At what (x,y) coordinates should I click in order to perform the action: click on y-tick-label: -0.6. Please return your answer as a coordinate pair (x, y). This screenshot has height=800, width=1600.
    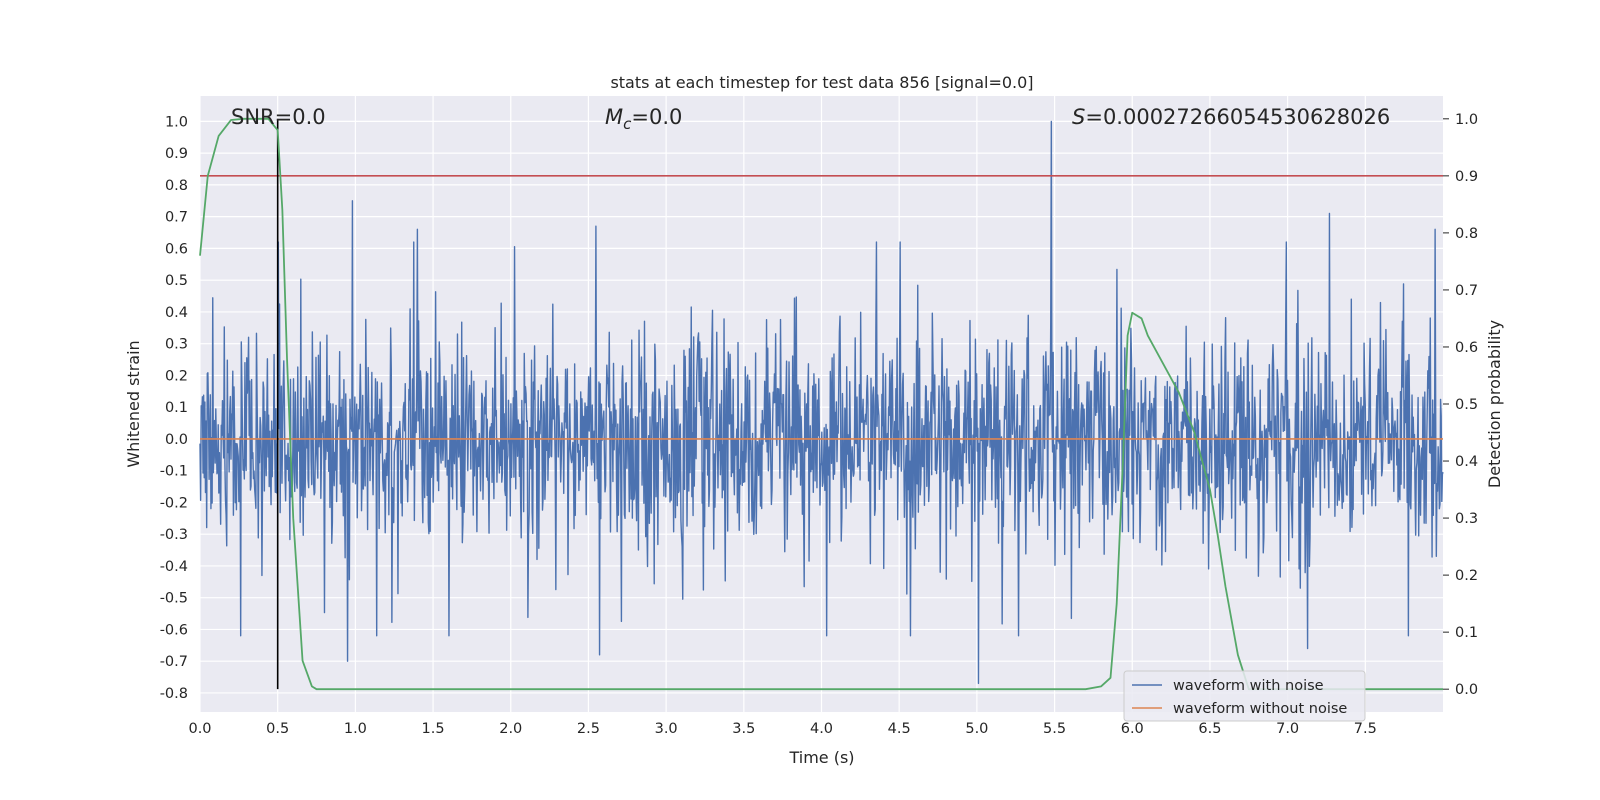
    Looking at the image, I should click on (174, 630).